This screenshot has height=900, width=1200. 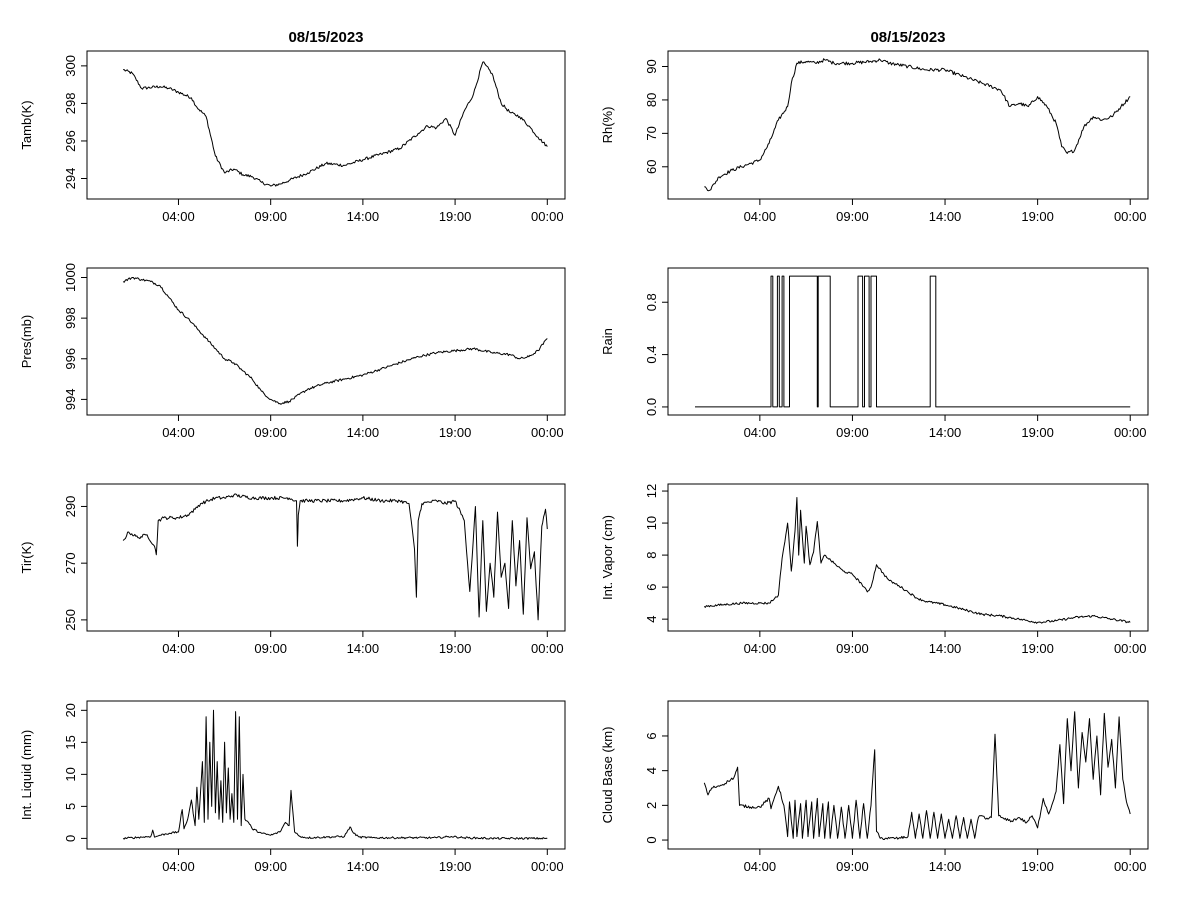 I want to click on liquid-x-tick-label: 19:00, so click(x=455, y=866).